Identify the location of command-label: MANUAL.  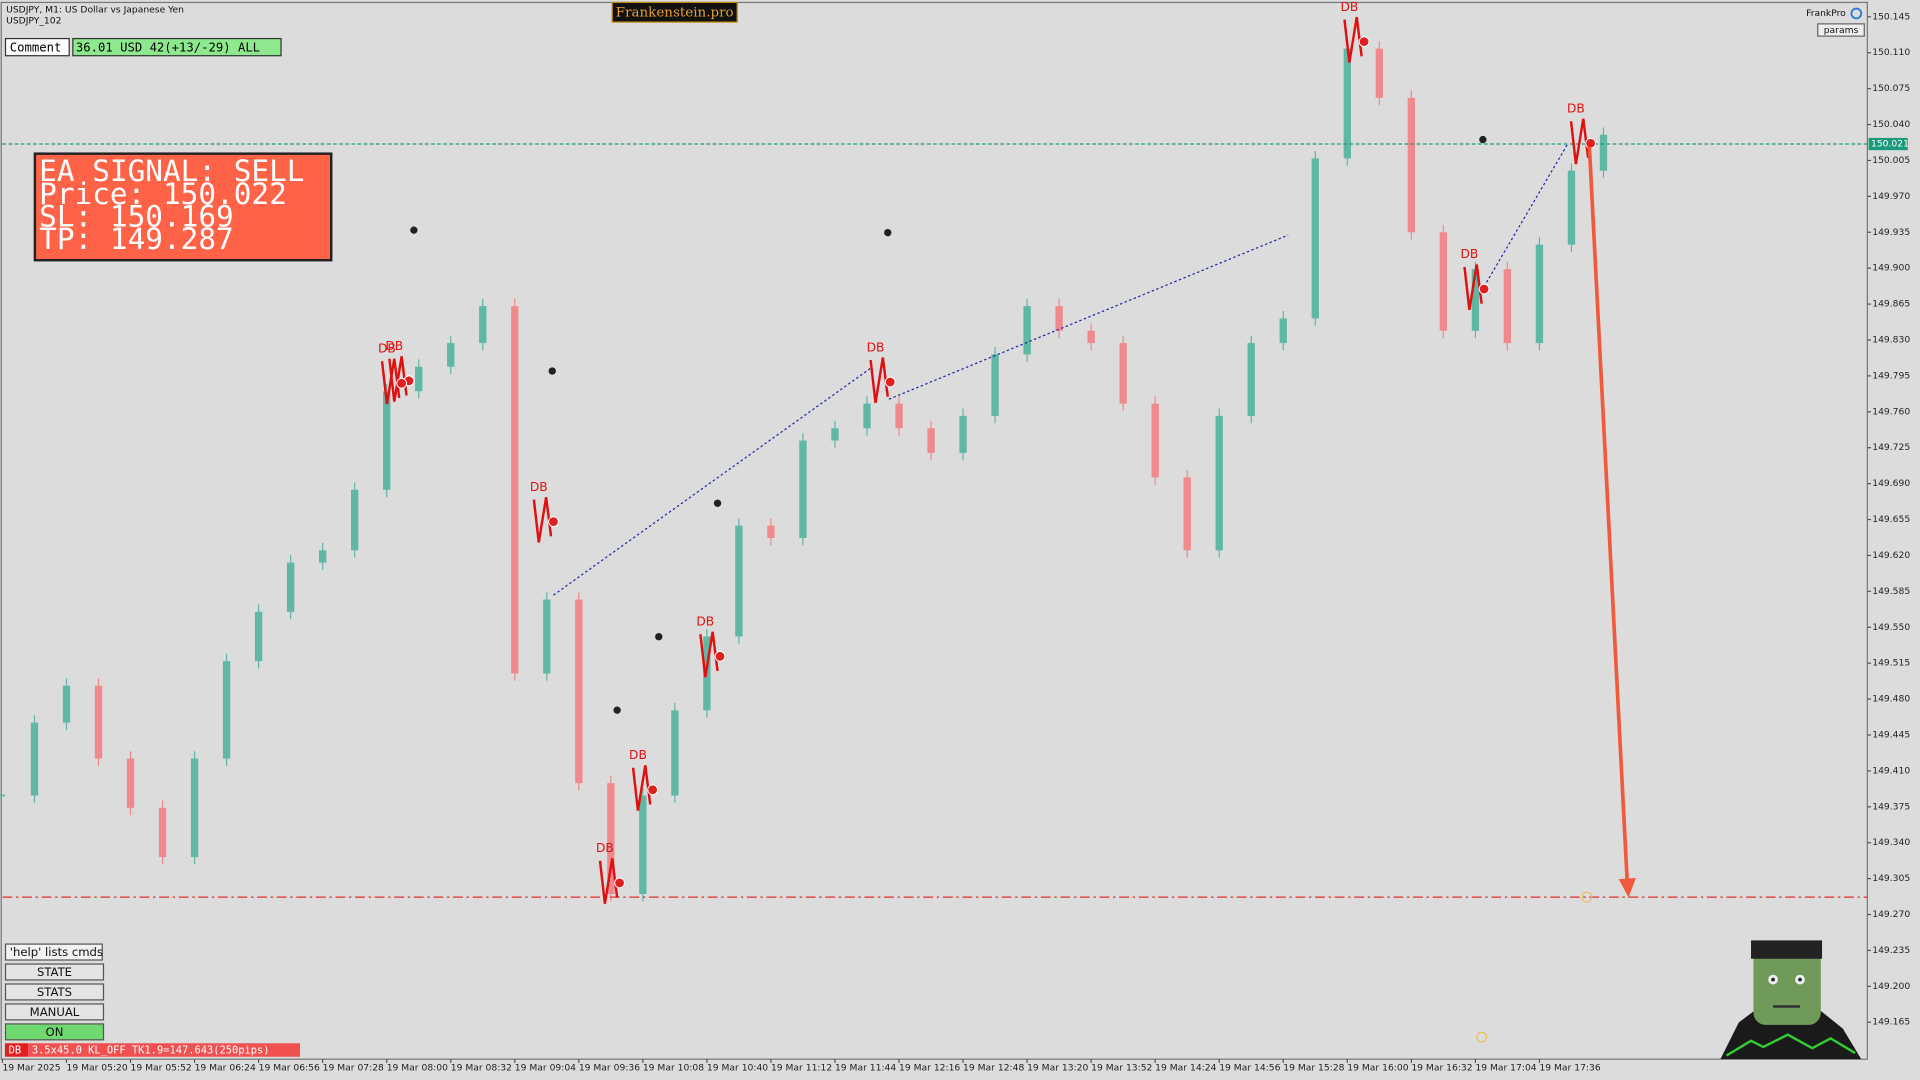
(55, 1012).